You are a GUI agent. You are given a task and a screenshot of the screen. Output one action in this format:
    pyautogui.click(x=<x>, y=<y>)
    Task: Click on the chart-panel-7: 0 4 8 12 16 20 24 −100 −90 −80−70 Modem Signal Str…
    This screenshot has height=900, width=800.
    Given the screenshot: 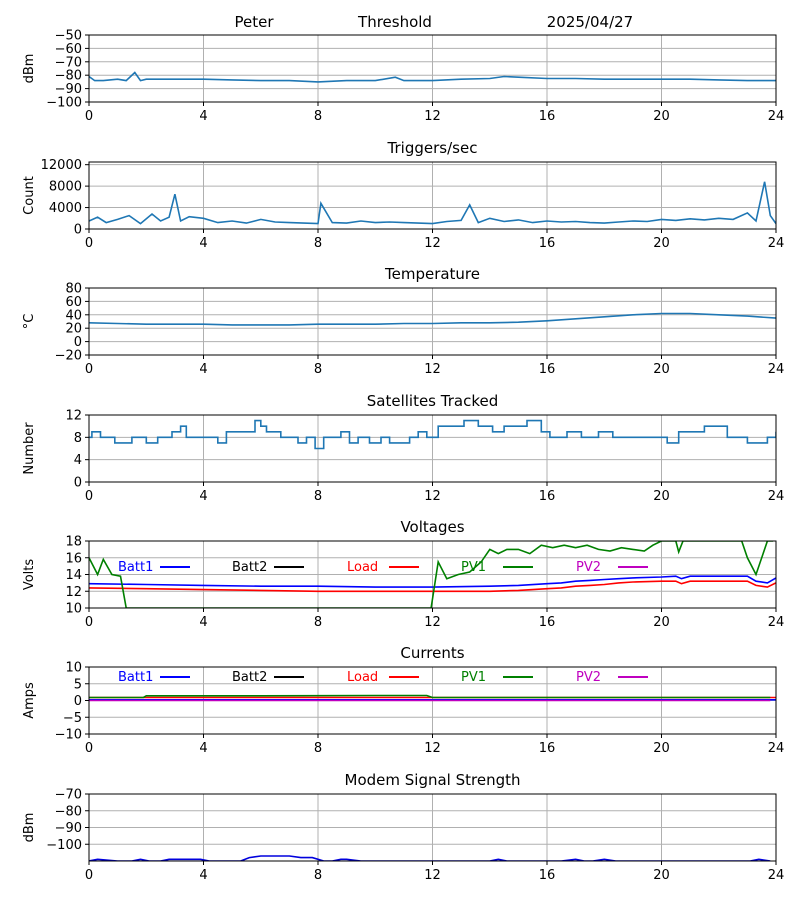 What is the action you would take?
    pyautogui.click(x=403, y=827)
    